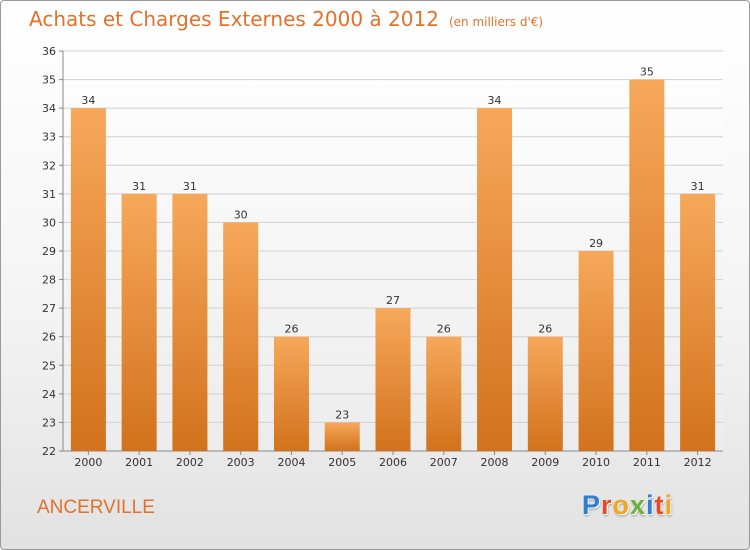 The image size is (750, 550). What do you see at coordinates (291, 462) in the screenshot?
I see `x-tick-label: 2004` at bounding box center [291, 462].